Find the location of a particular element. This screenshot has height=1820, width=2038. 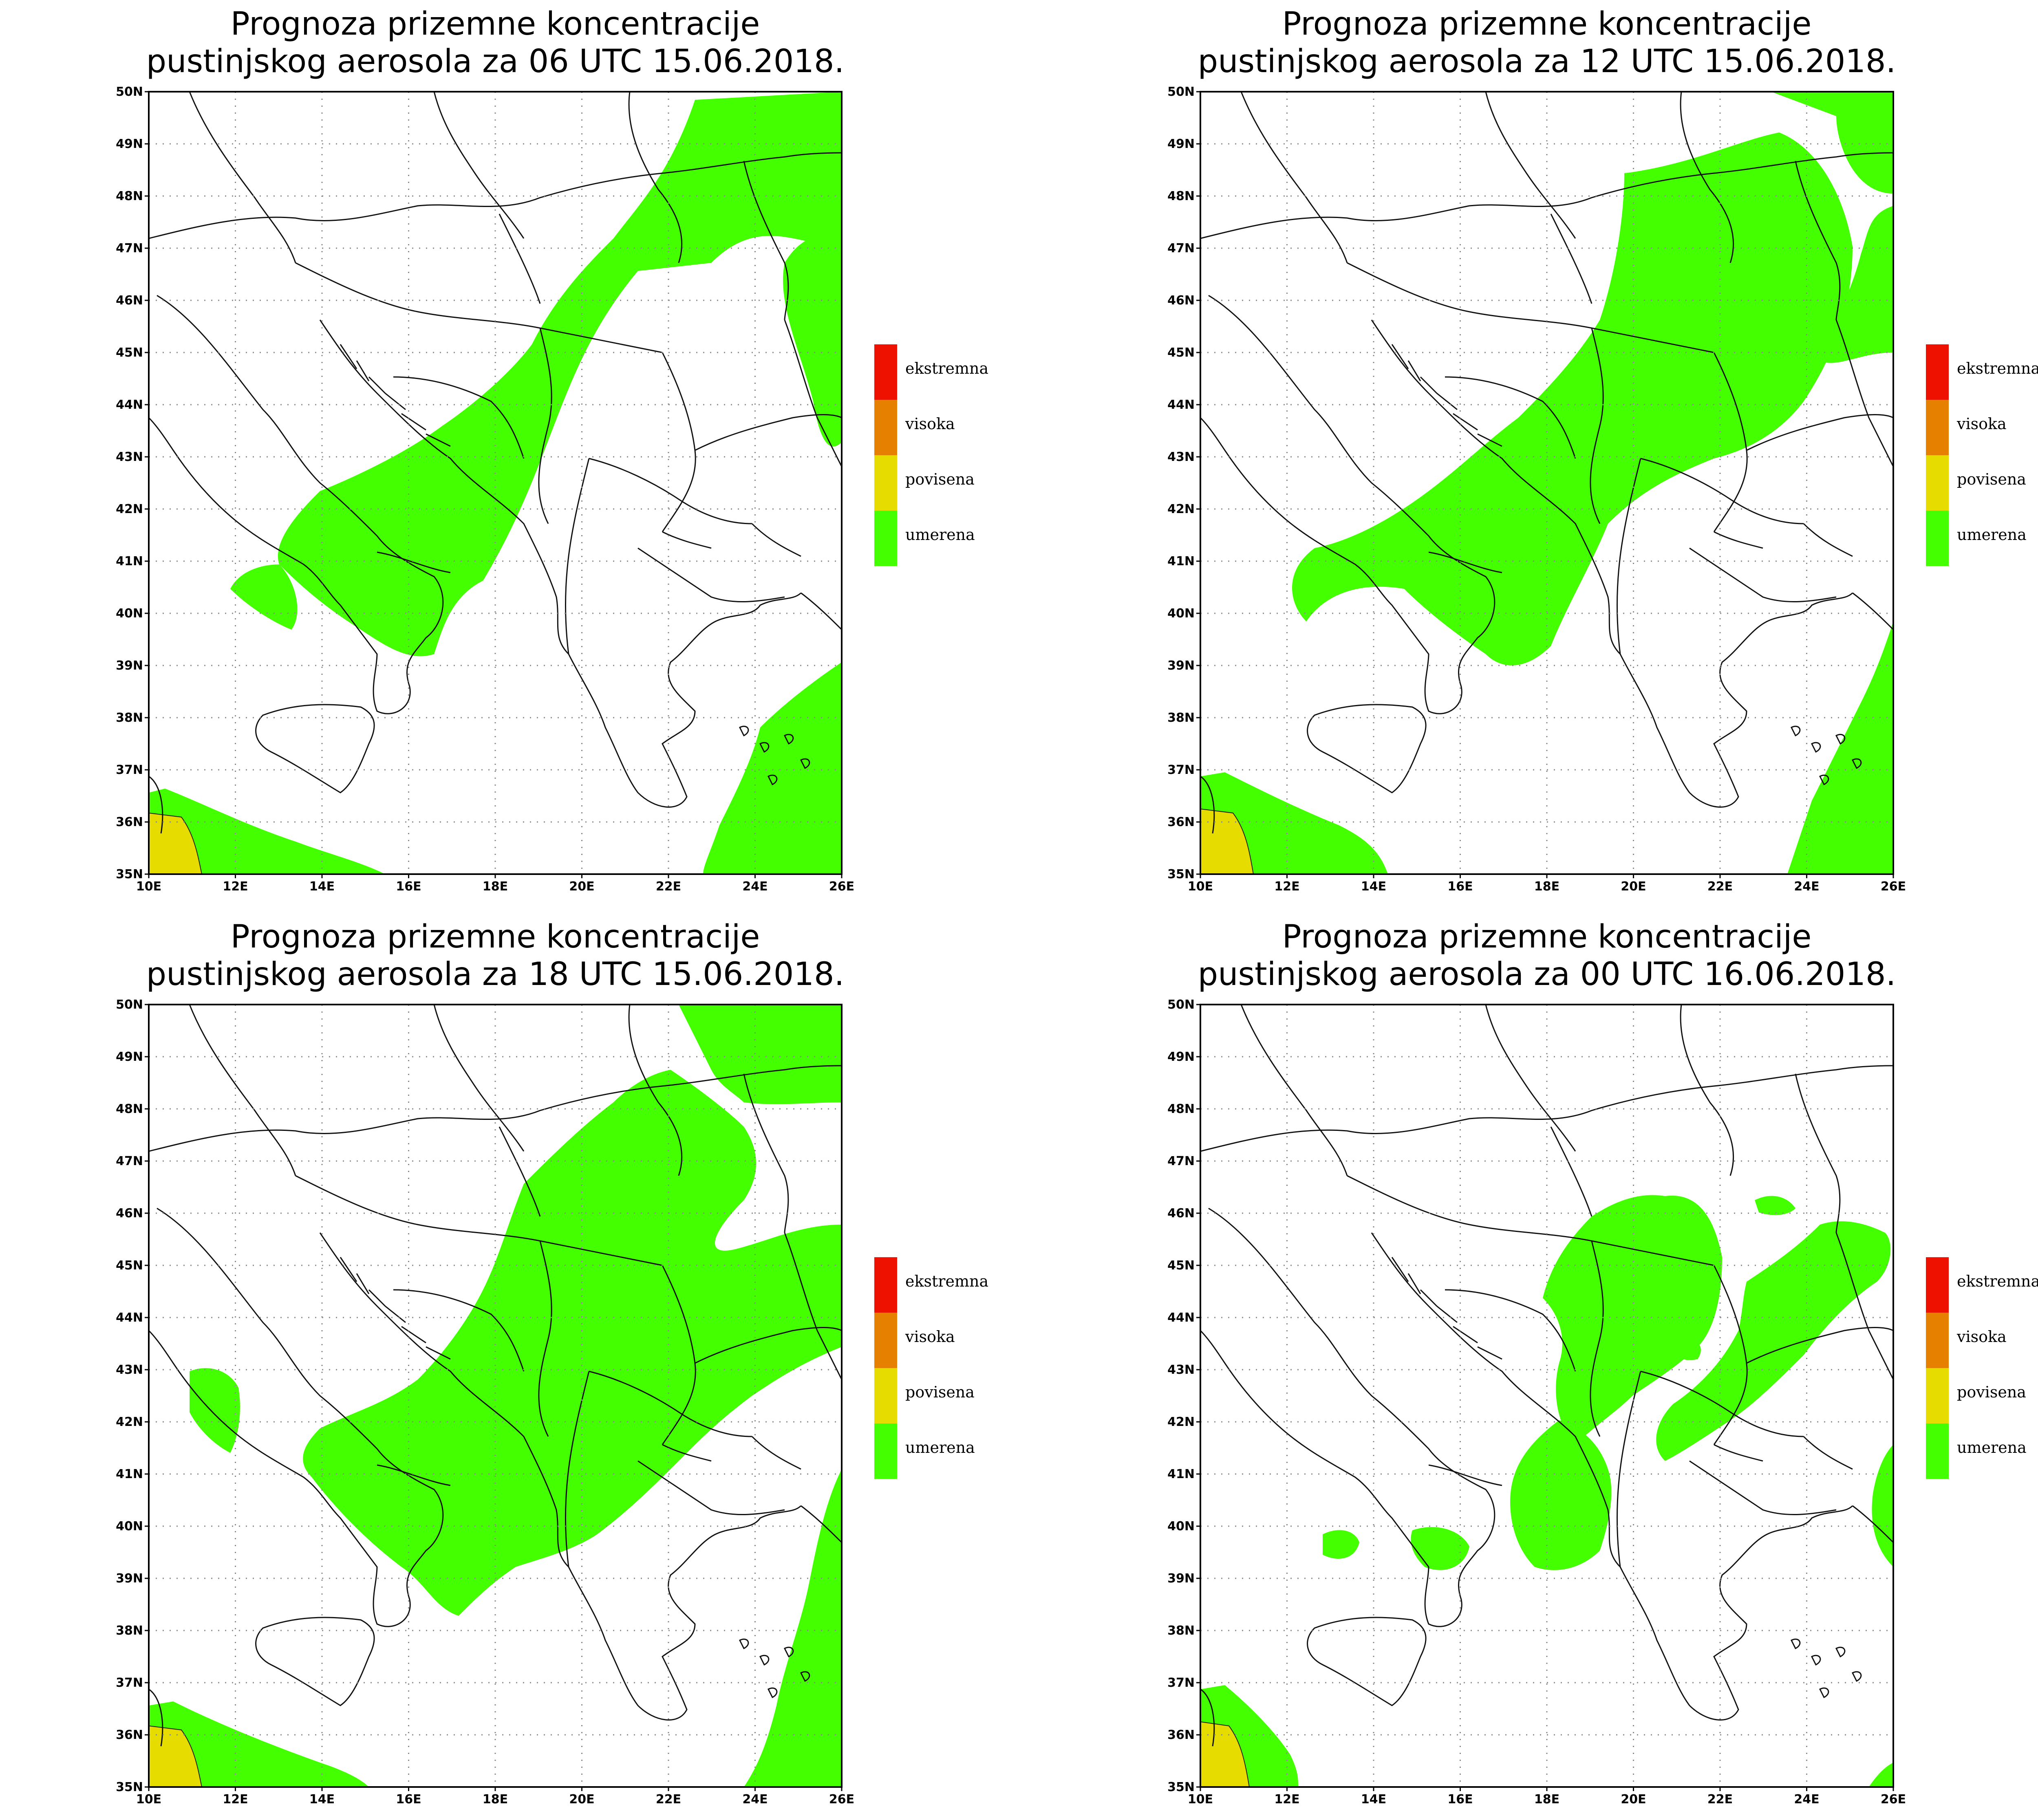

panel-title-line1: Prognoza prizemne koncentracije is located at coordinates (1547, 24).